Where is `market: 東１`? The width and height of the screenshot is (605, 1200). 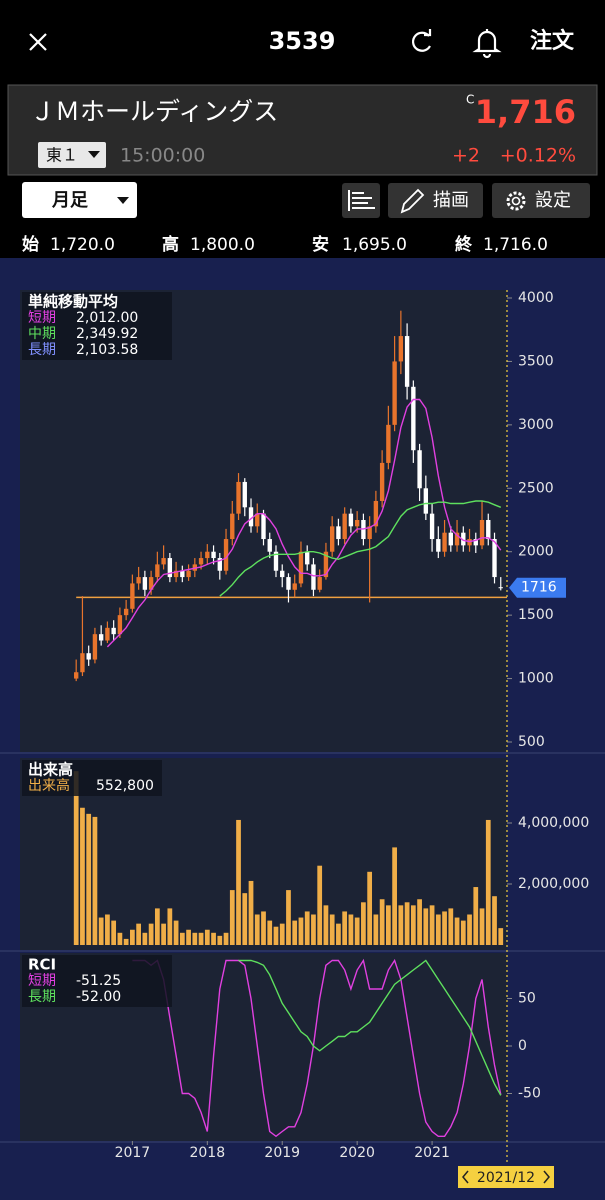 market: 東１ is located at coordinates (62, 155).